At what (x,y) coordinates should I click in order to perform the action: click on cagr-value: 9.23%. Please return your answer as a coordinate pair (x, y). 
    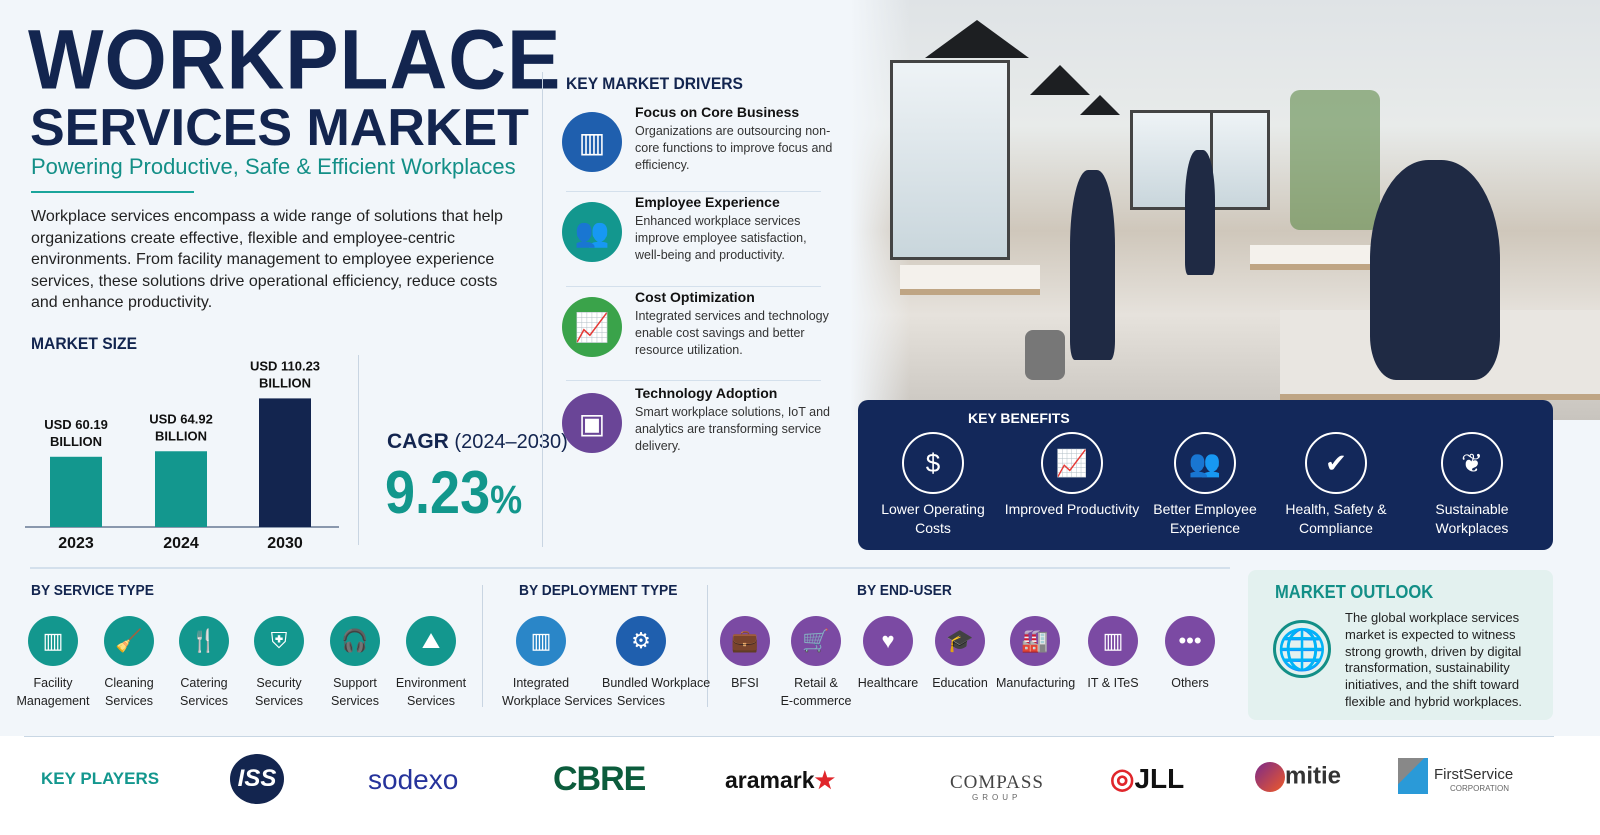
    Looking at the image, I should click on (453, 492).